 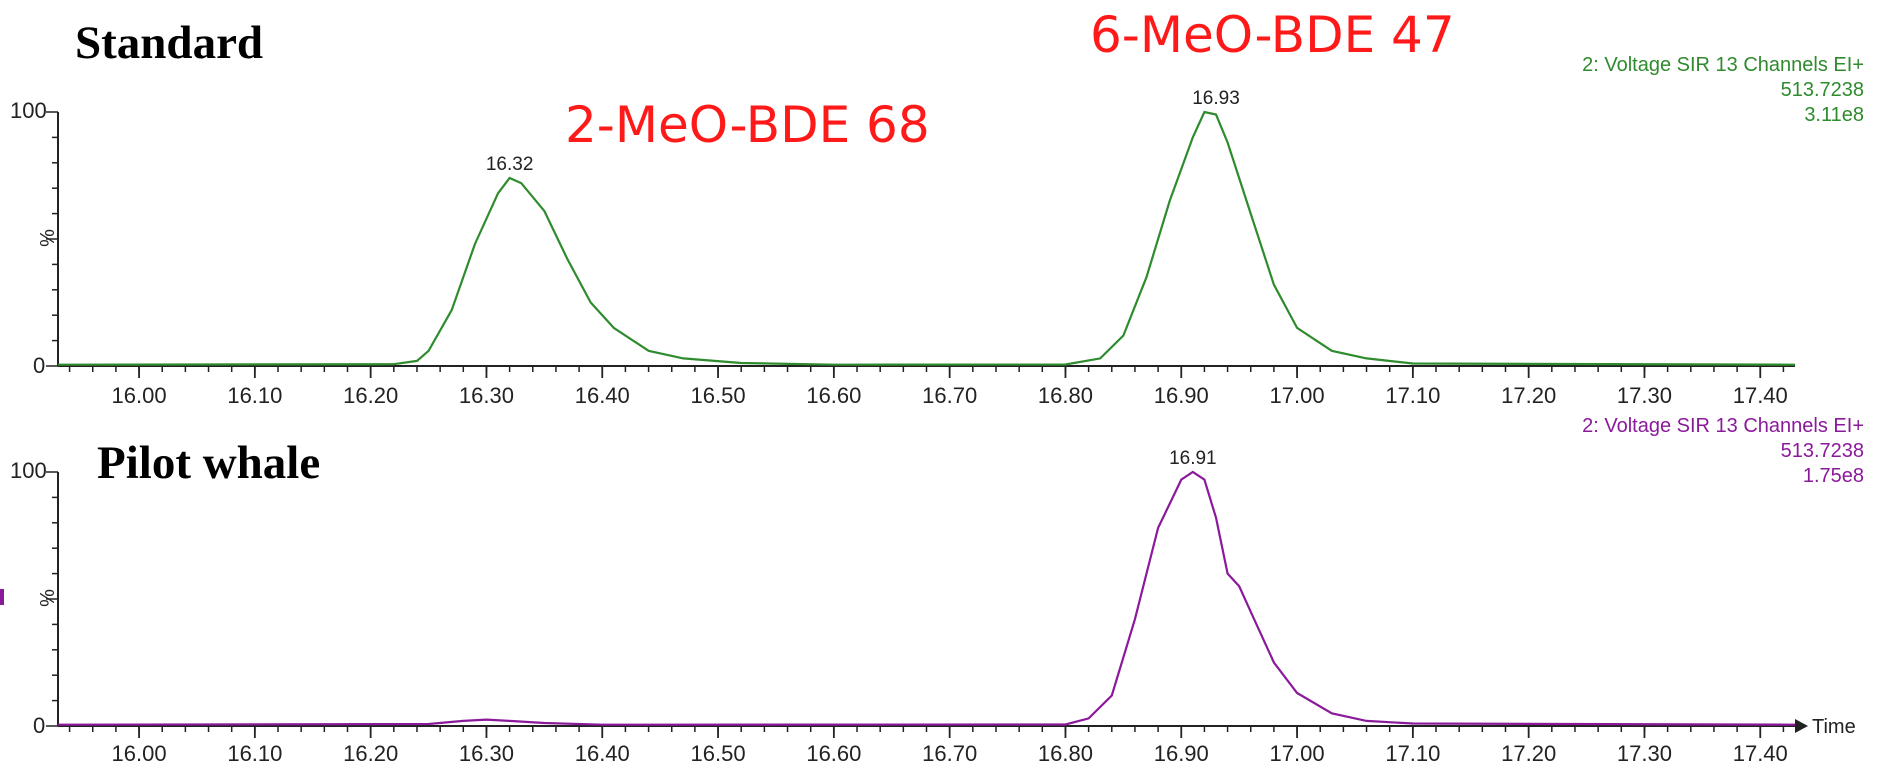 I want to click on time-axis-arrow-icon, so click(x=1801, y=726).